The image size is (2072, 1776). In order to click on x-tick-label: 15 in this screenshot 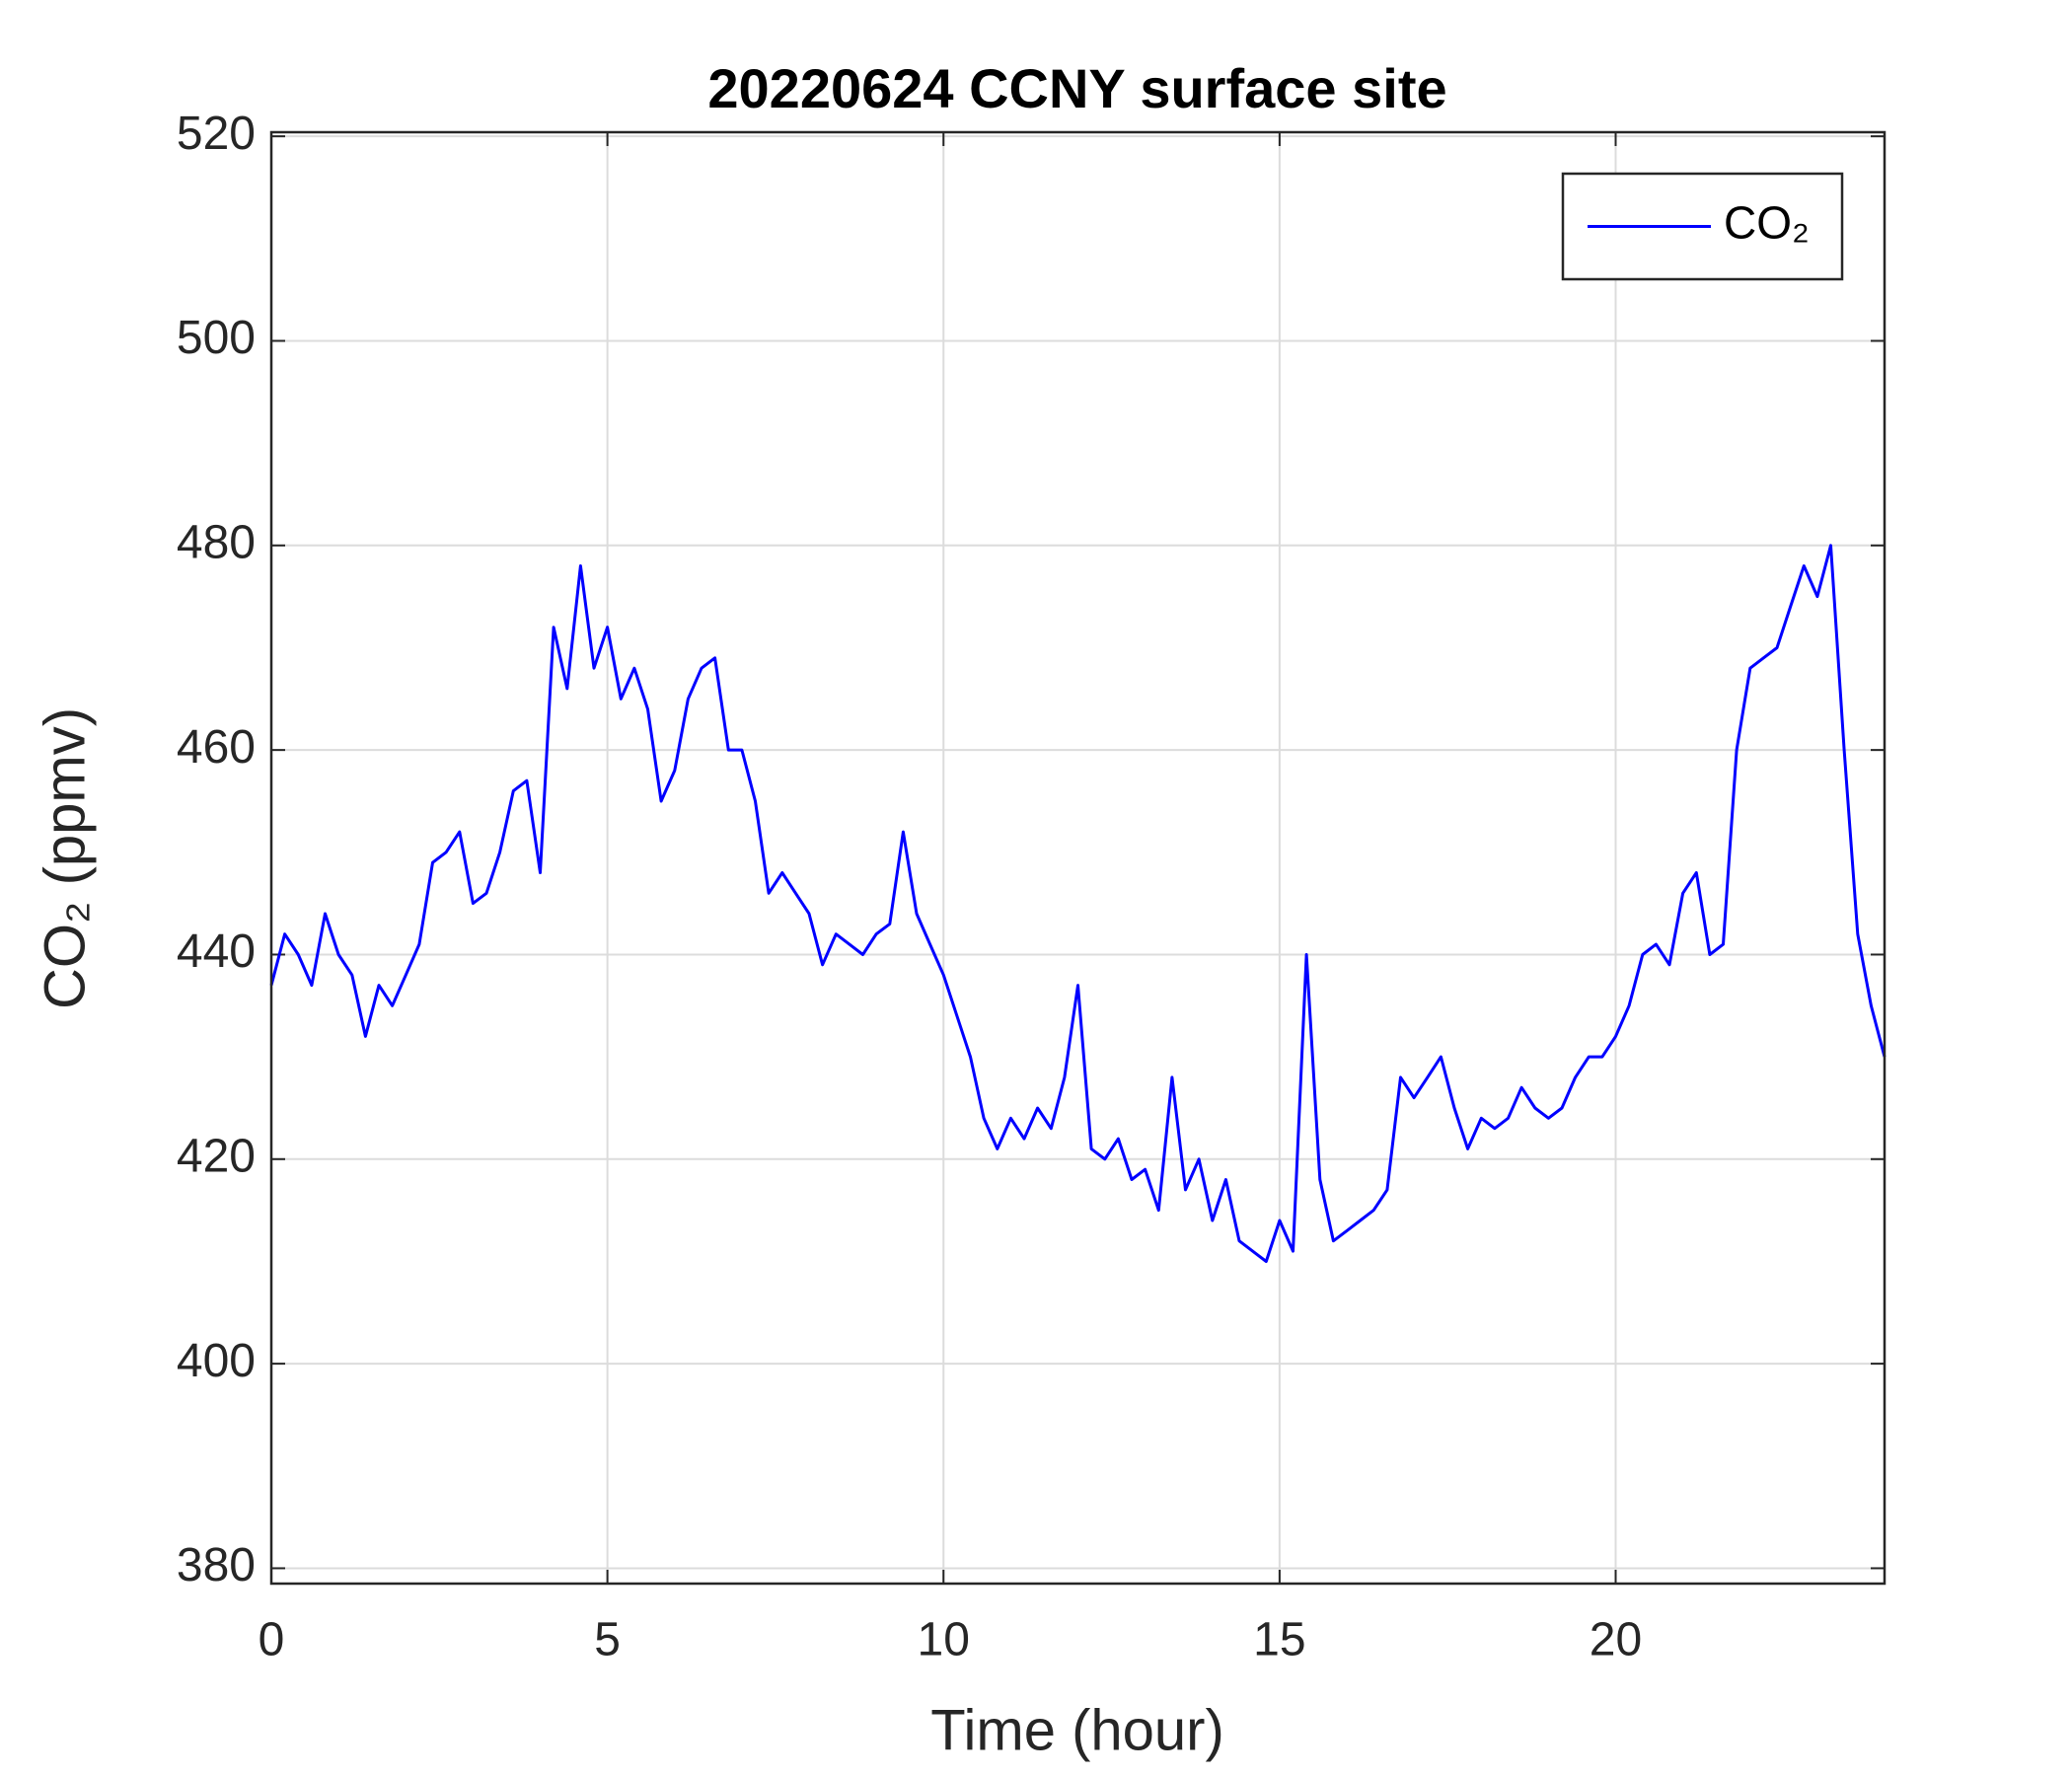, I will do `click(1279, 1640)`.